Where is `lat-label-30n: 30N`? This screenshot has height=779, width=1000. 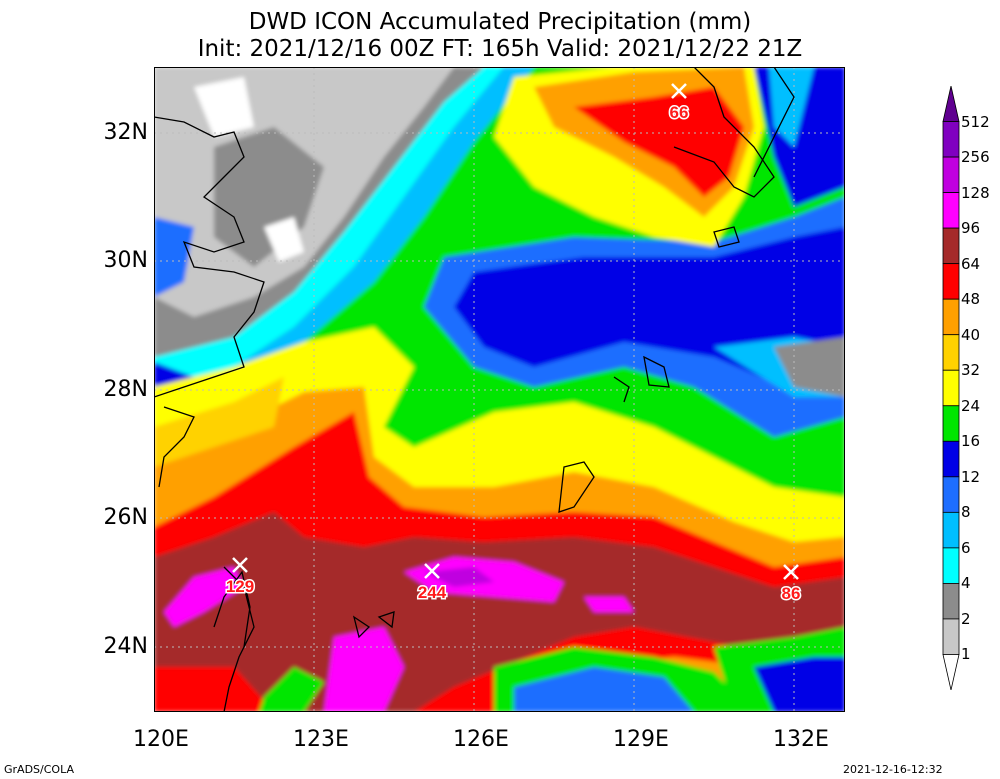 lat-label-30n: 30N is located at coordinates (125, 260).